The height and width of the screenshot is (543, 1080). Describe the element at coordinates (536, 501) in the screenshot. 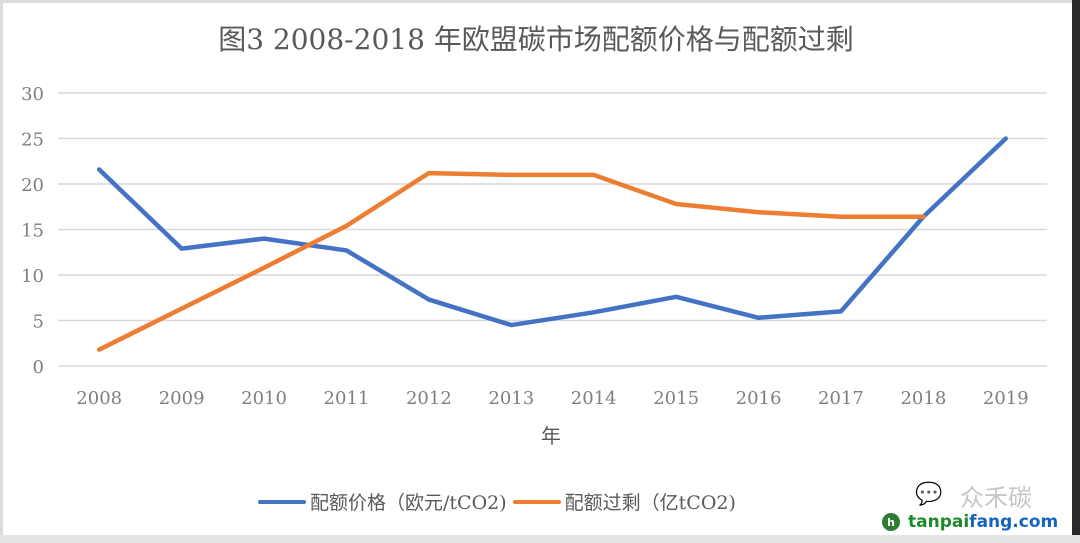

I see `legend-swatch-surplus` at that location.